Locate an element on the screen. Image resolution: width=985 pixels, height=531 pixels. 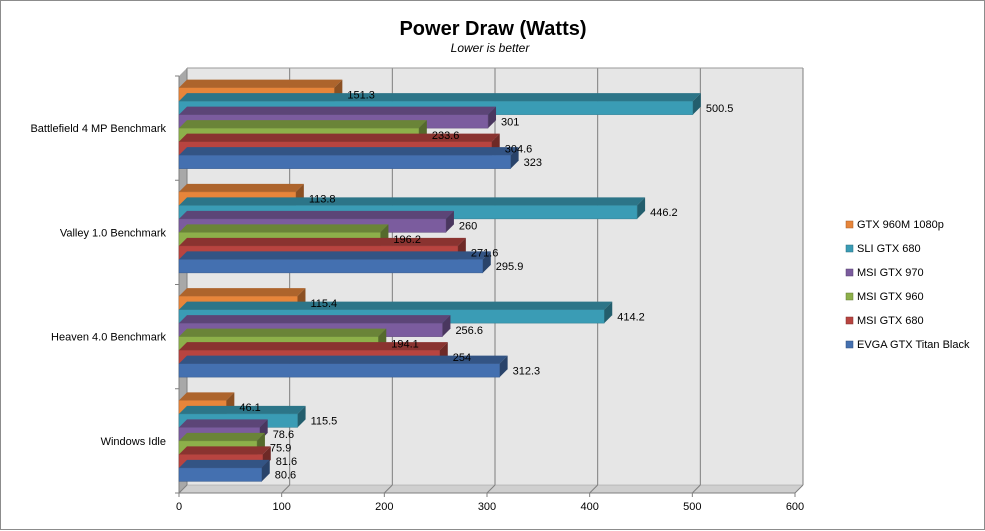
data-label: 271.6 is located at coordinates (485, 254).